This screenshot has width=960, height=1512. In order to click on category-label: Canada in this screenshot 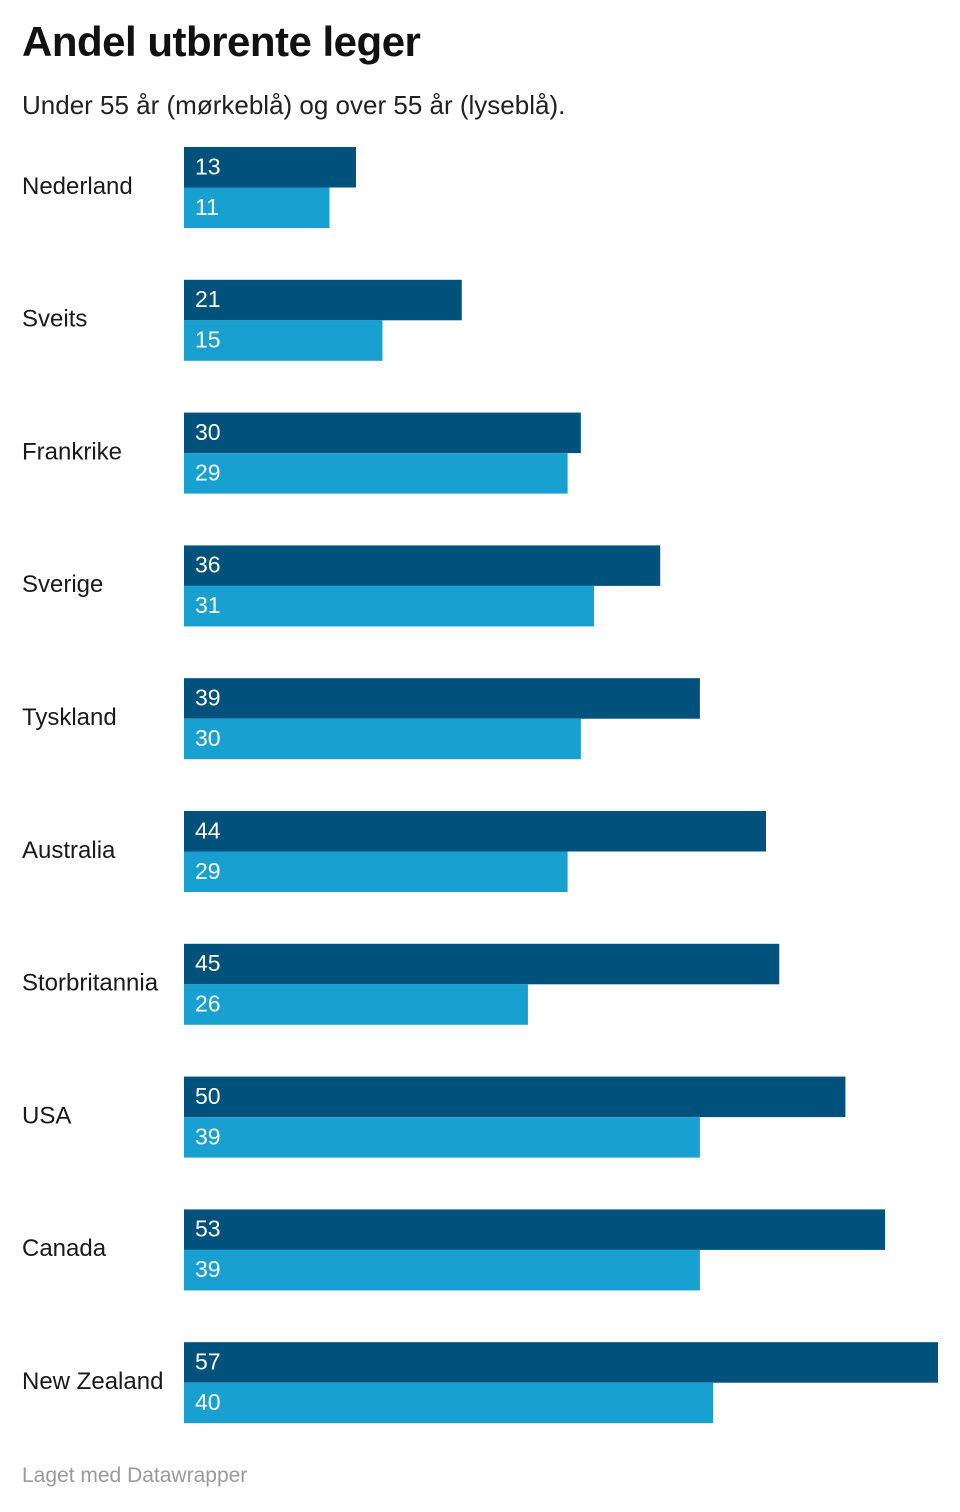, I will do `click(64, 1248)`.